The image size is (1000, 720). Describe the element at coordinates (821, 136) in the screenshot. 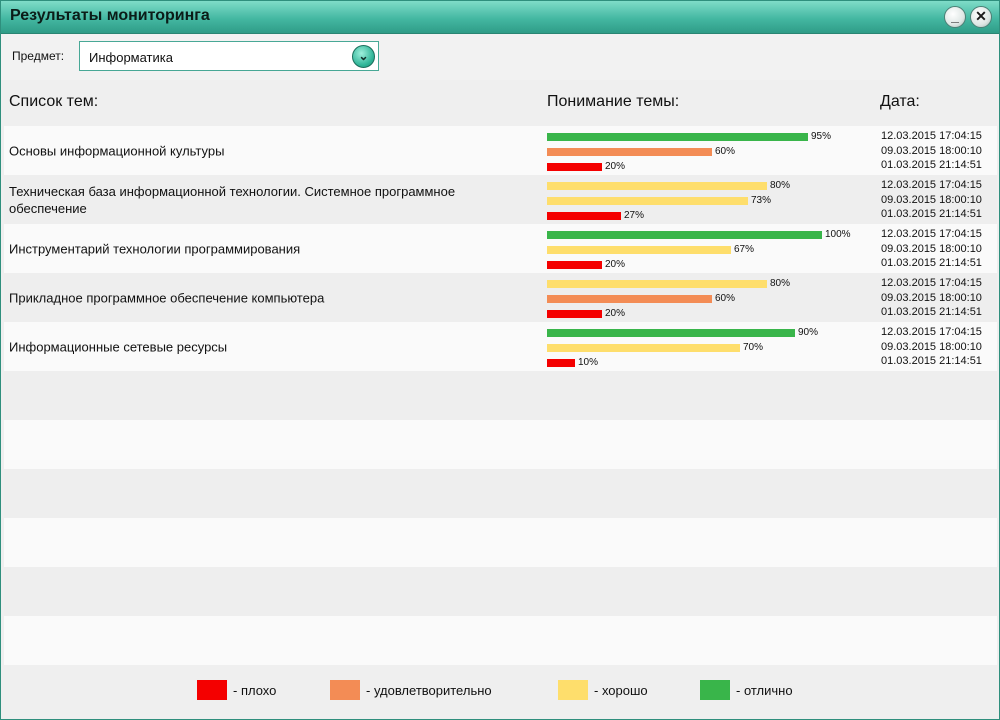

I see `result-percent: 95%` at that location.